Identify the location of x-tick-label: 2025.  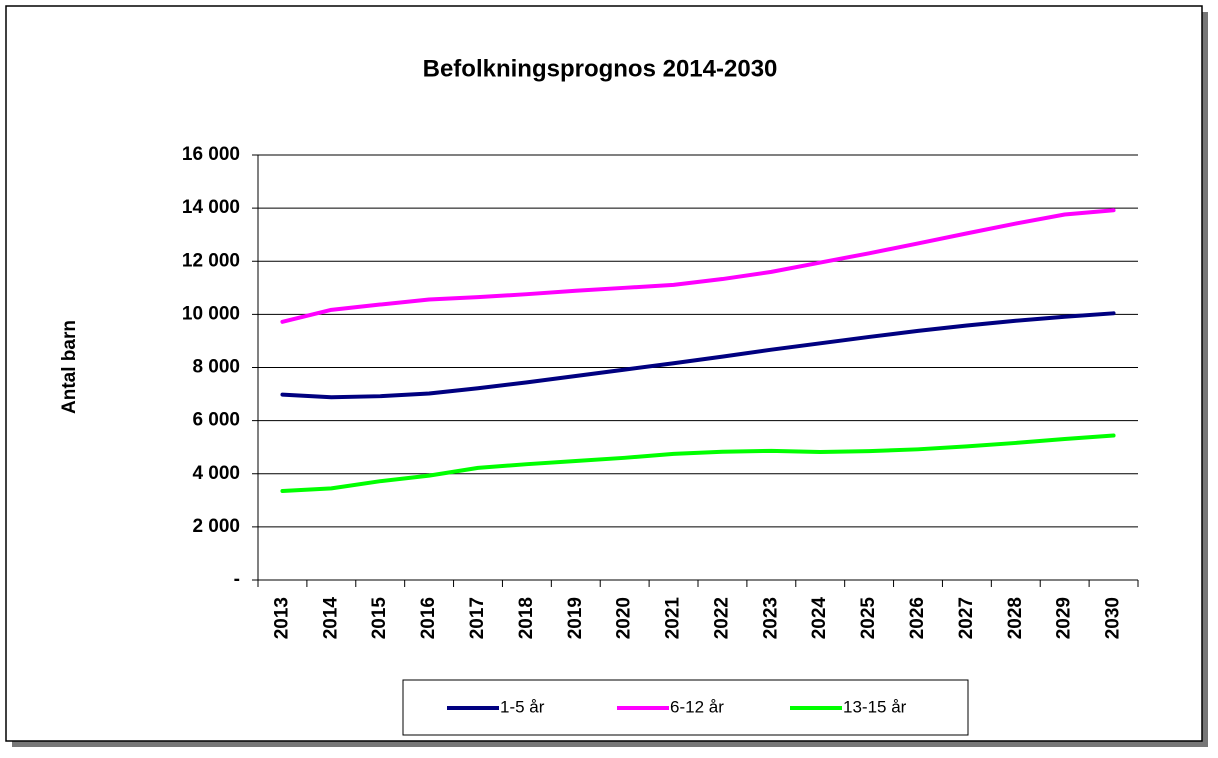
(868, 618).